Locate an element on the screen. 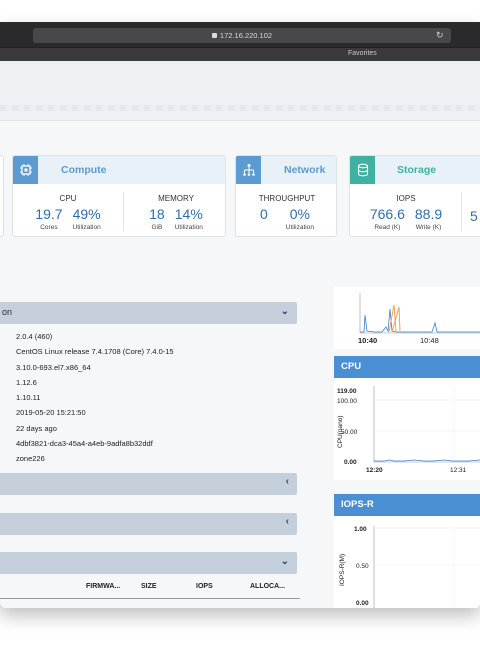 Image resolution: width=480 pixels, height=650 pixels. iops-r-ytick-1: 1.00 is located at coordinates (360, 529).